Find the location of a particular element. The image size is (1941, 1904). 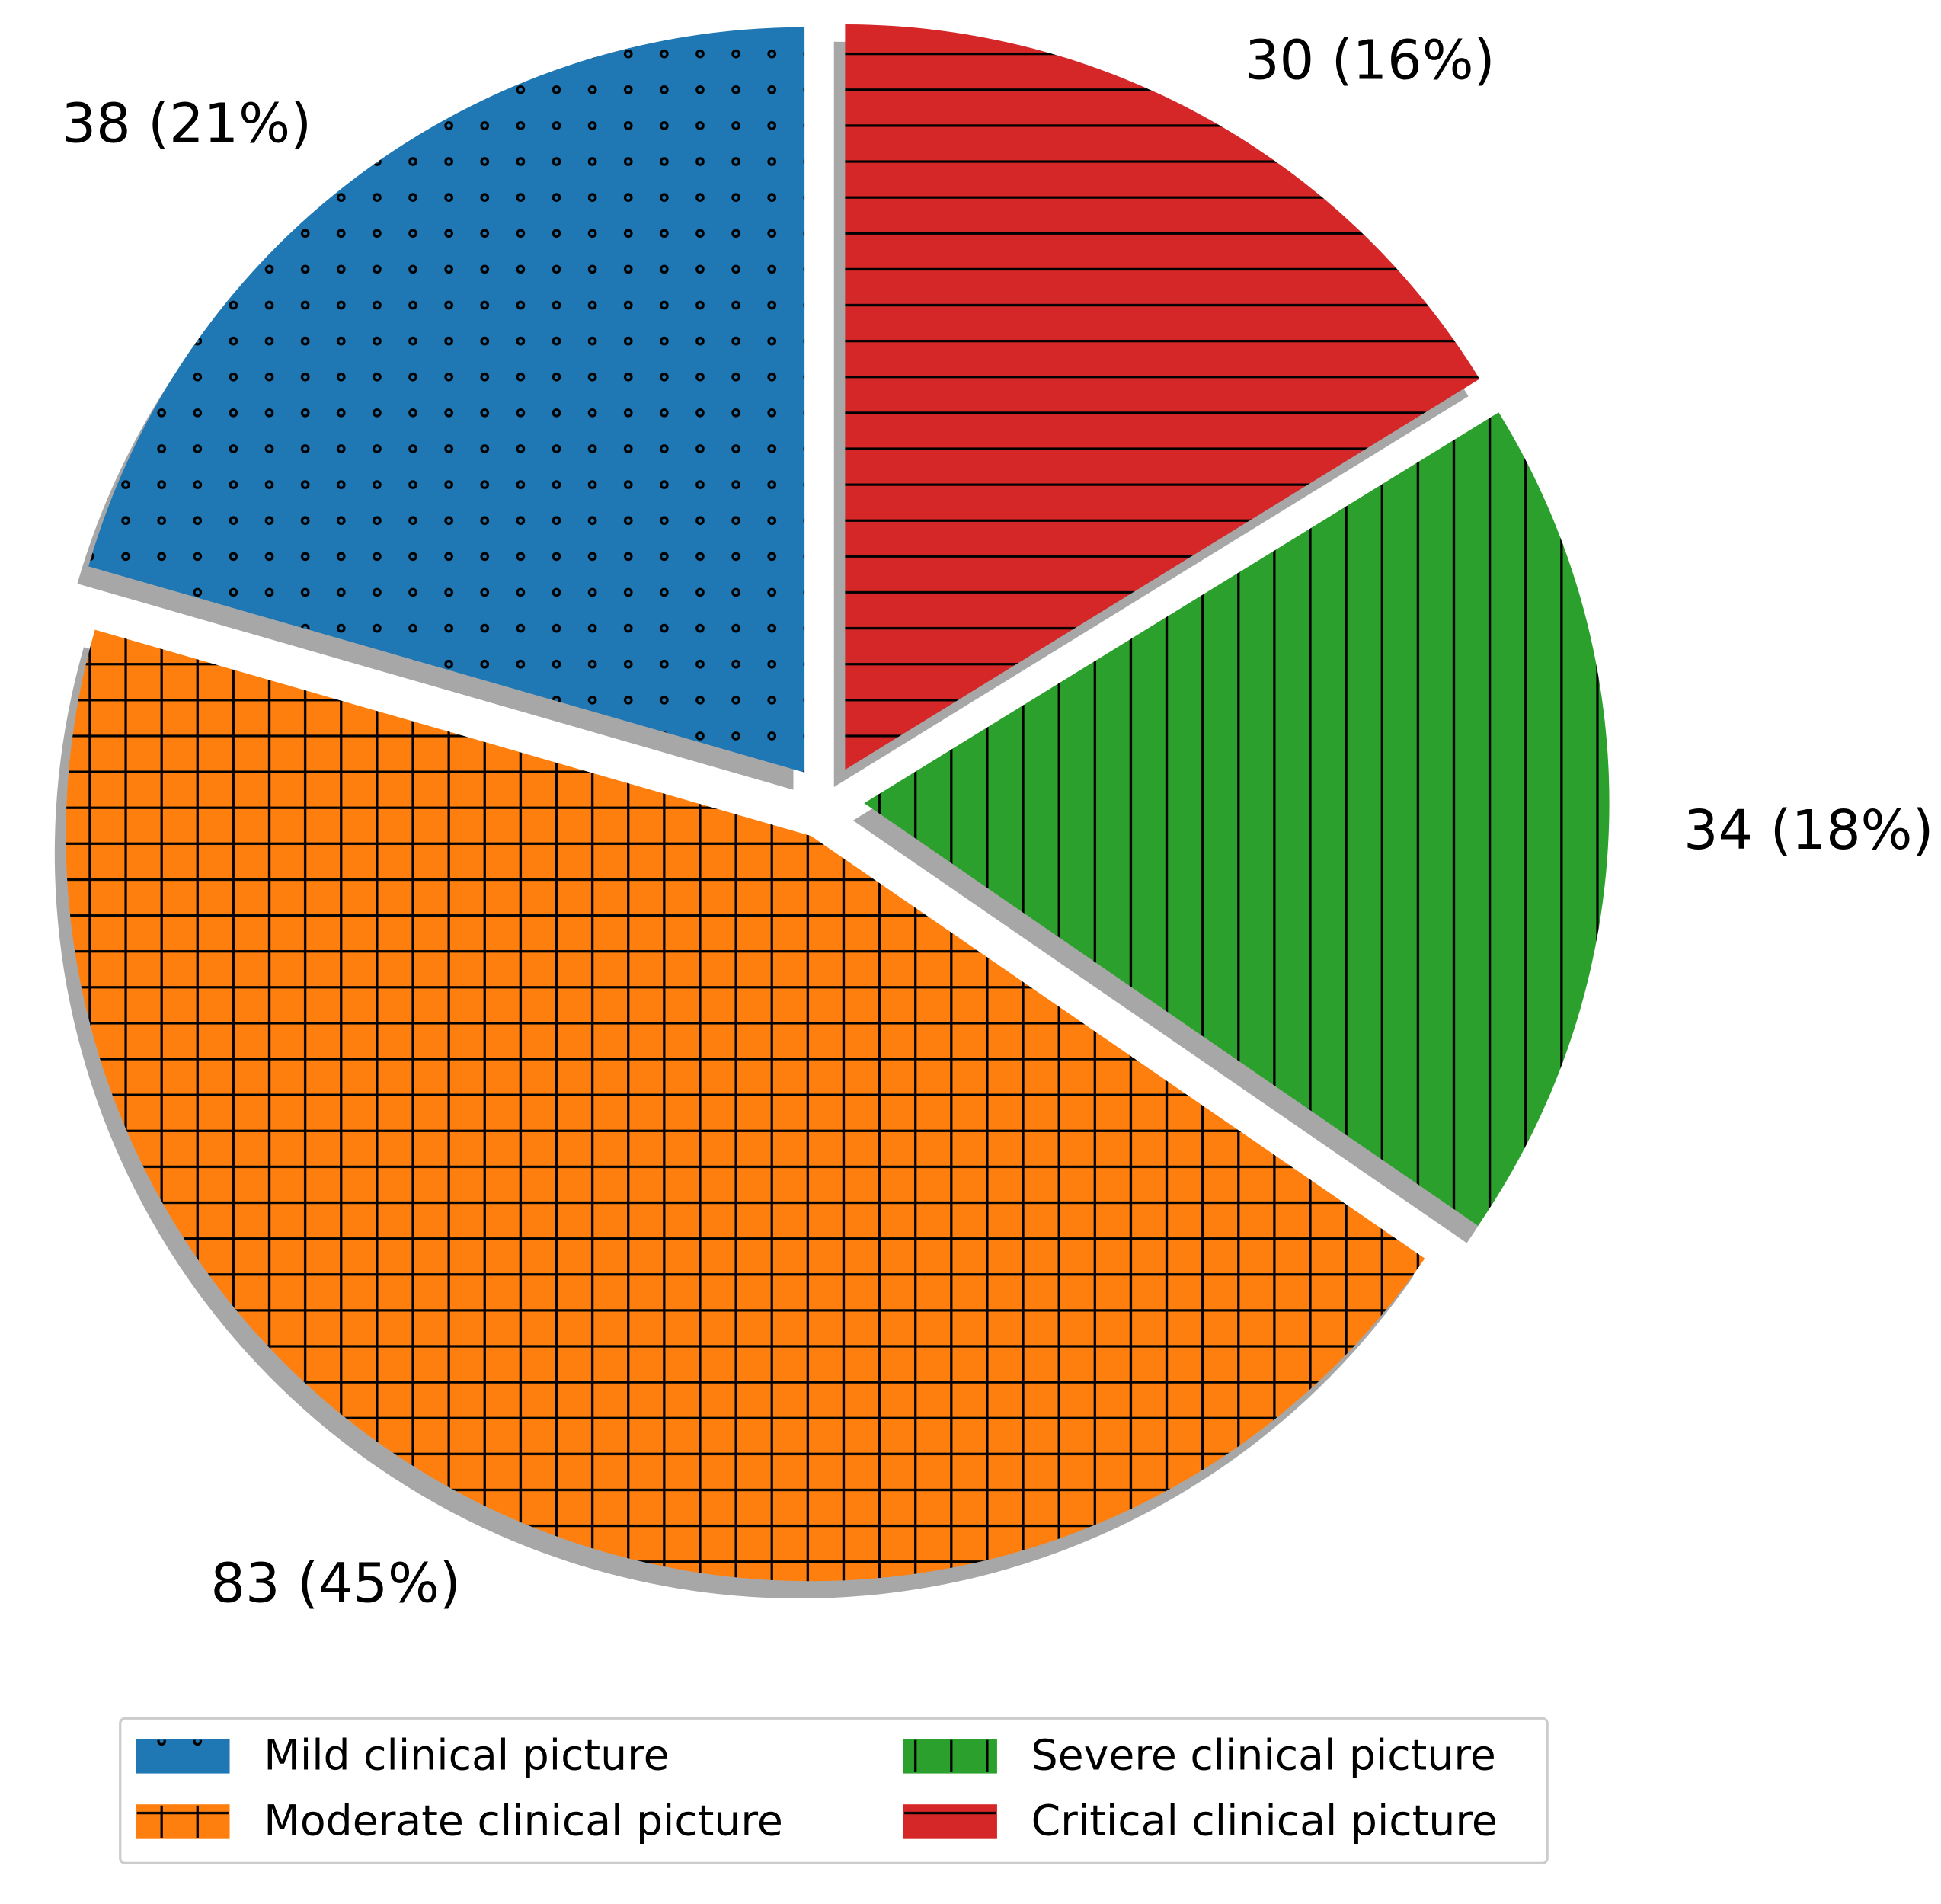

legend-label: Severe clinical picture is located at coordinates (1263, 1755).